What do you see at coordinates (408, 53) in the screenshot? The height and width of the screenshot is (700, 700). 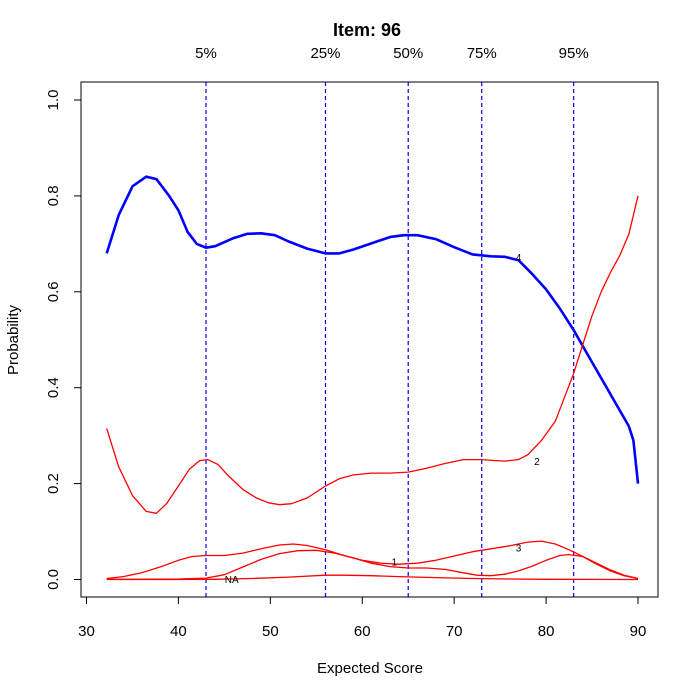 I see `quantile-label: 50%` at bounding box center [408, 53].